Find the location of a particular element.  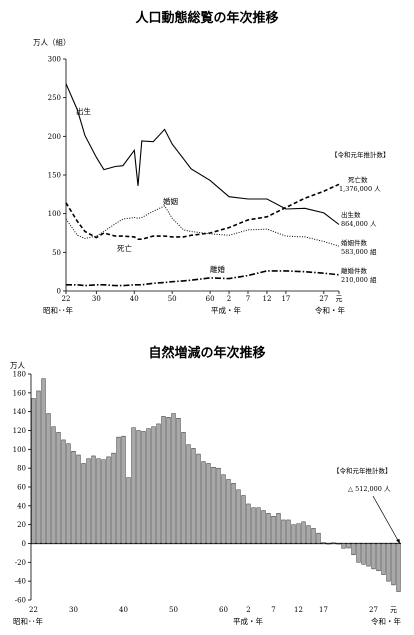

chart1-era-showa: 昭和･･年 is located at coordinates (58, 310).